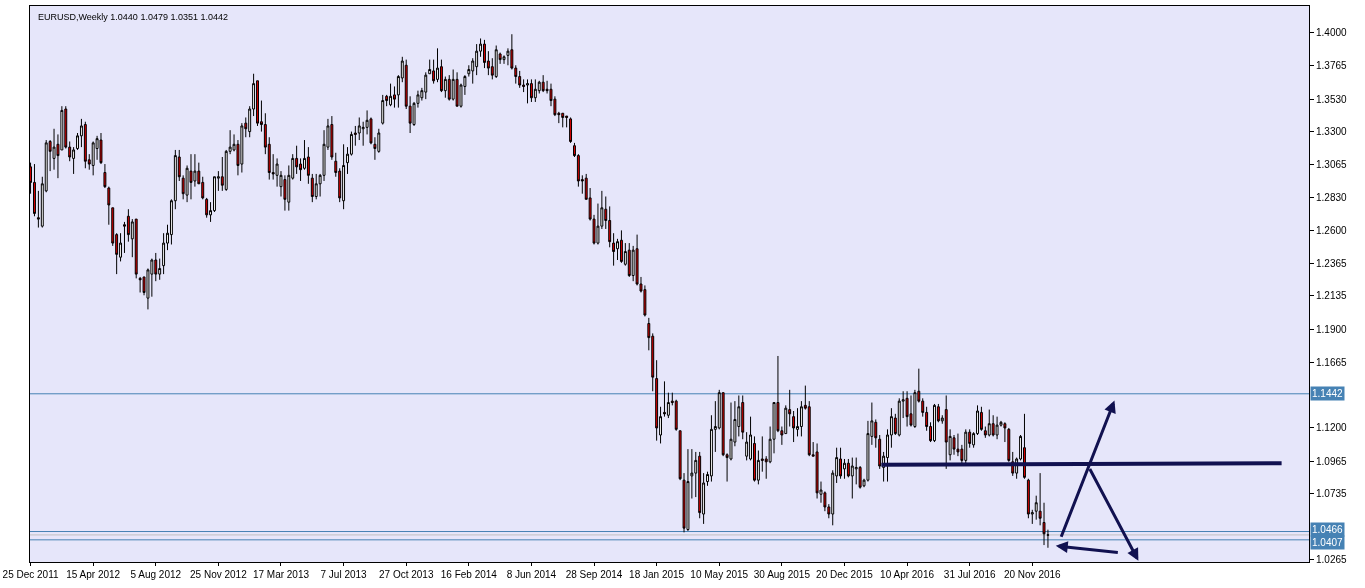 The image size is (1365, 588). What do you see at coordinates (93, 574) in the screenshot?
I see `x-tick-label: 15 Apr 2012` at bounding box center [93, 574].